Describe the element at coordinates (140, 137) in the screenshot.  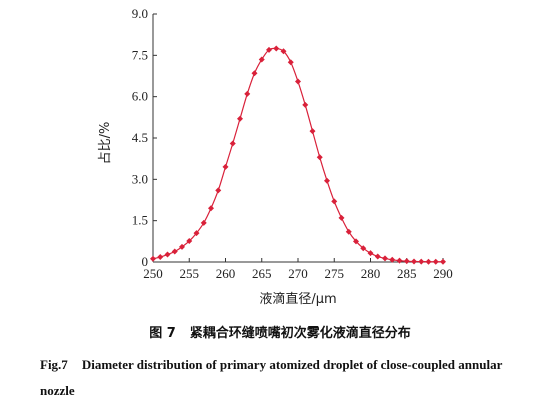
I see `y-tick-label: 4.5` at that location.